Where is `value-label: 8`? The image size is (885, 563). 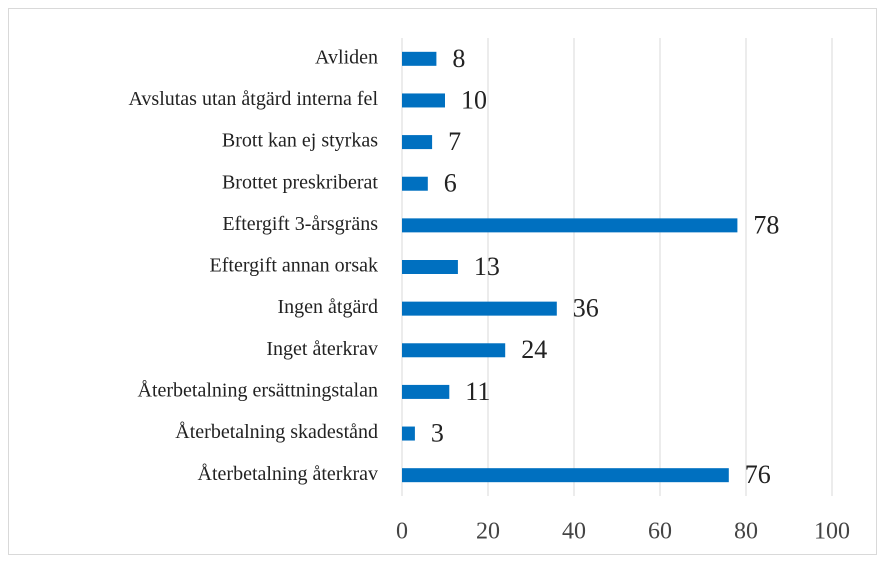
value-label: 8 is located at coordinates (458, 58).